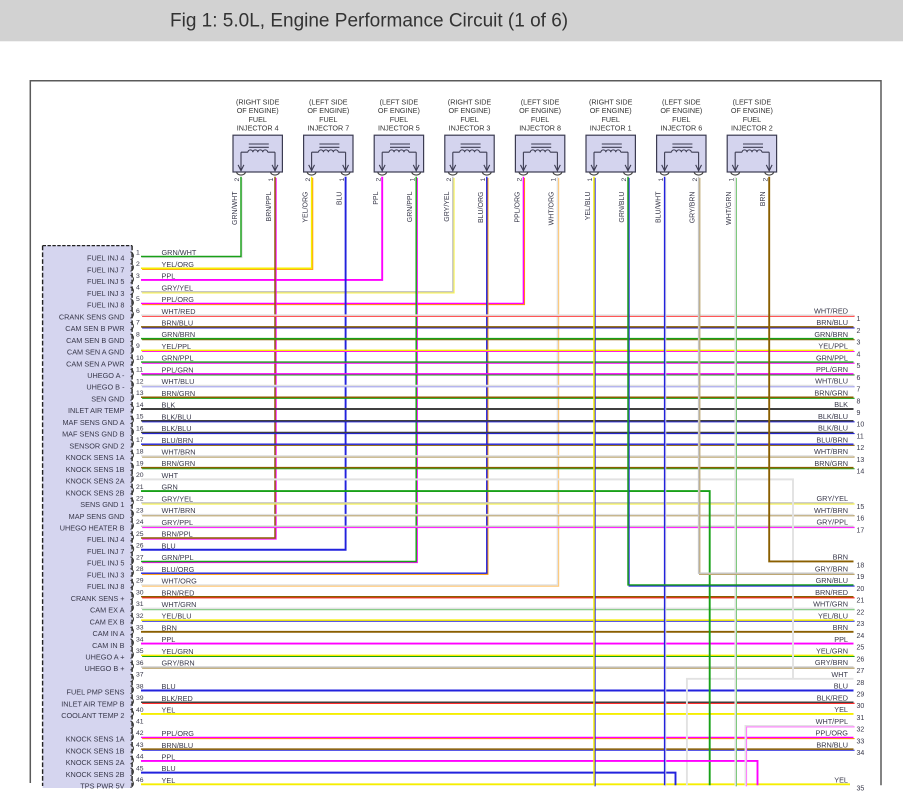  Describe the element at coordinates (140, 475) in the screenshot. I see `svg-text: 20` at that location.